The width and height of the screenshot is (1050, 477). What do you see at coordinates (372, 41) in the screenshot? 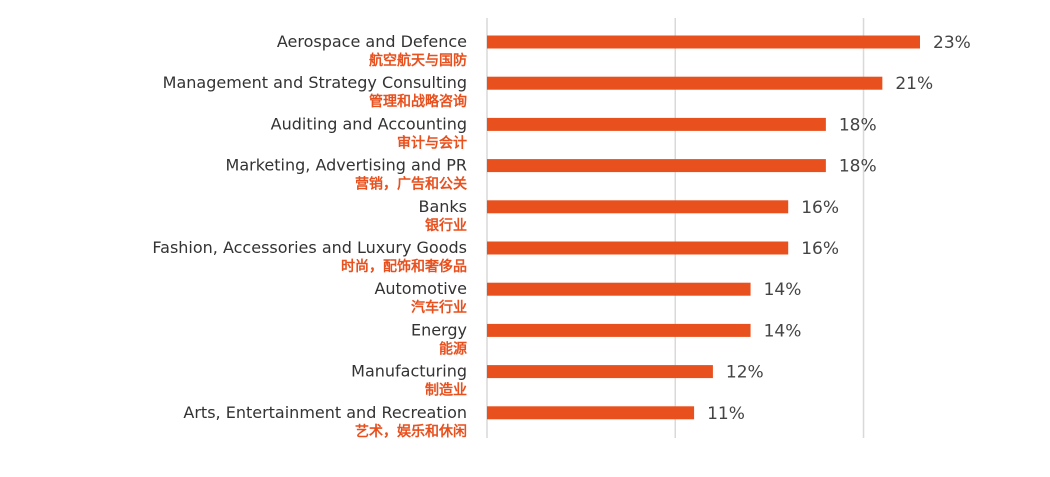
I see `category-label-en: Aerospace and Defence` at bounding box center [372, 41].